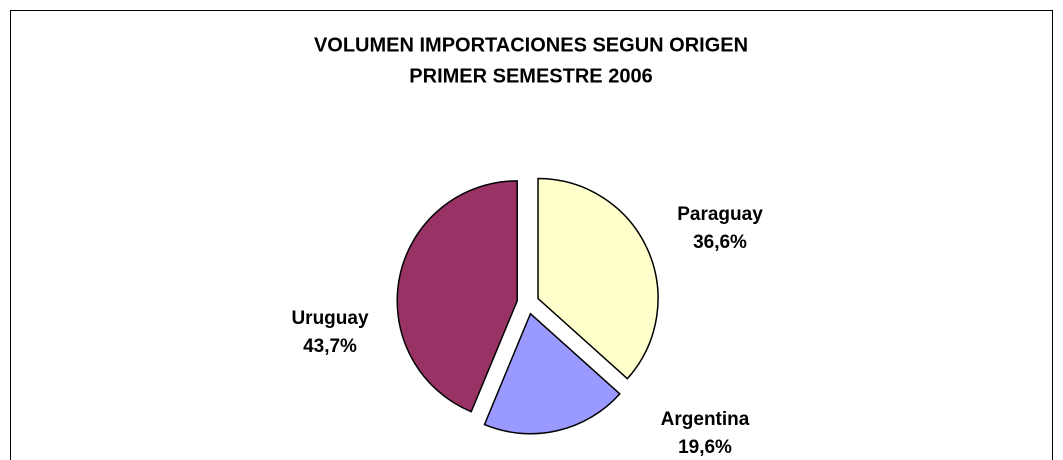 The width and height of the screenshot is (1063, 460). I want to click on slice-label: Argentina, so click(705, 419).